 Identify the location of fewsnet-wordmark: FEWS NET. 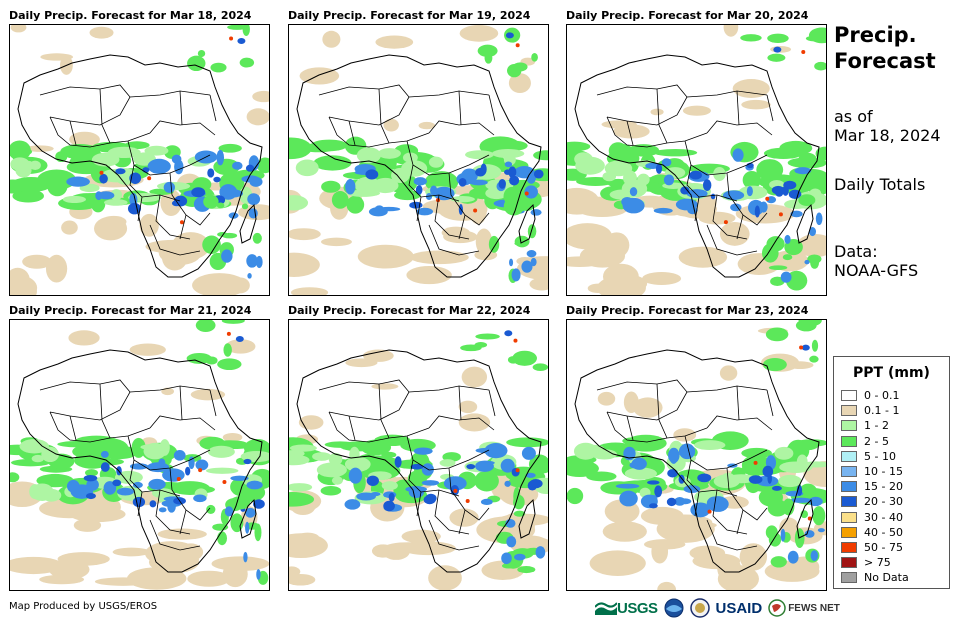
(814, 608).